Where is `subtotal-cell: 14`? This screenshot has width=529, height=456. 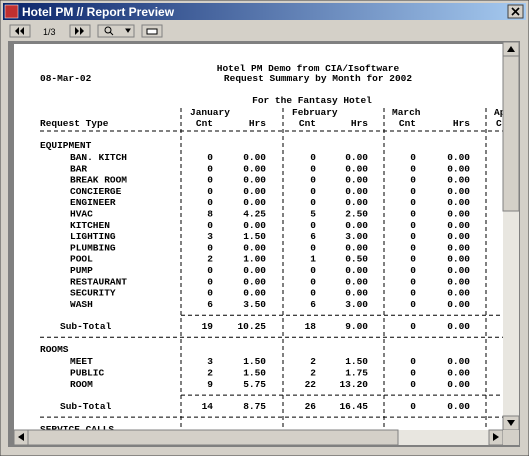 subtotal-cell: 14 is located at coordinates (208, 406).